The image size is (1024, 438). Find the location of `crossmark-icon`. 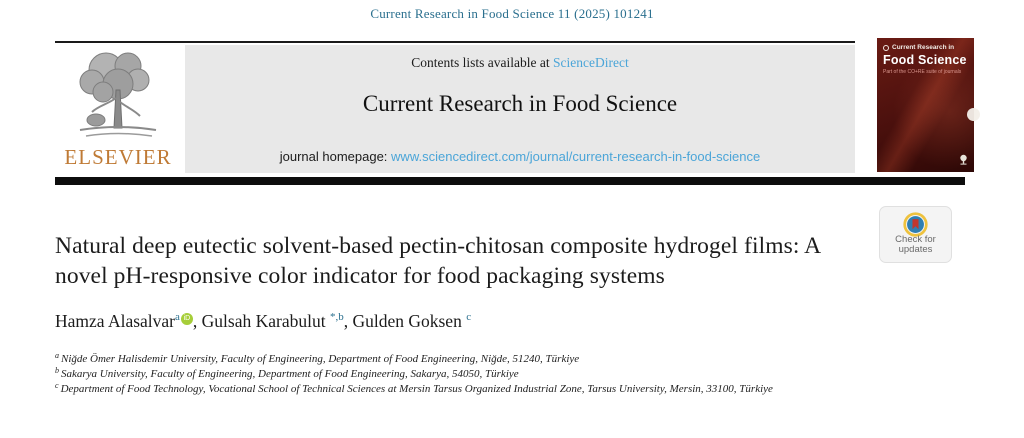

crossmark-icon is located at coordinates (915, 224).